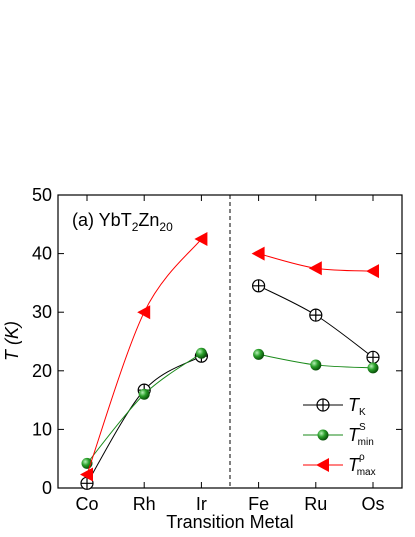  What do you see at coordinates (372, 504) in the screenshot?
I see `x-tick-label: Os` at bounding box center [372, 504].